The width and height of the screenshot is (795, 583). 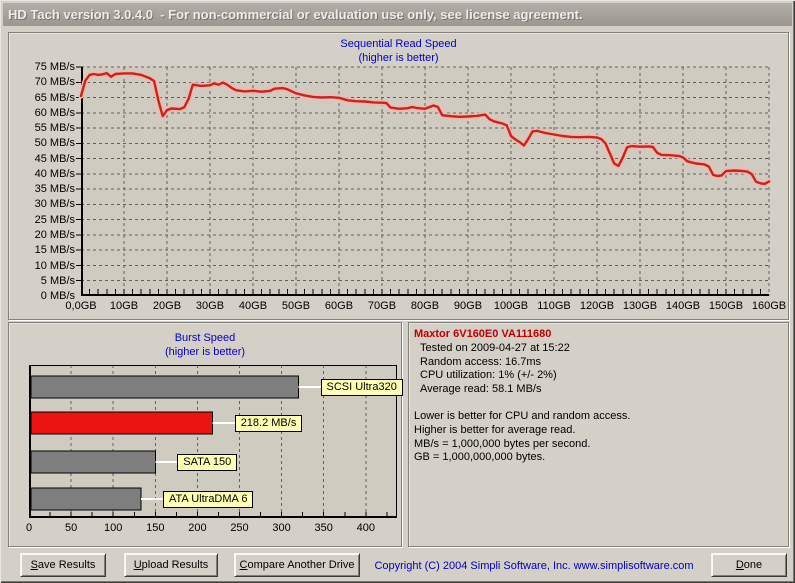 What do you see at coordinates (210, 306) in the screenshot?
I see `x-tick-label: 30GB` at bounding box center [210, 306].